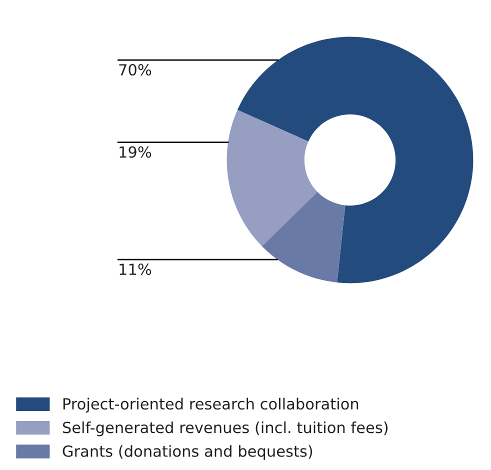 The height and width of the screenshot is (470, 491). I want to click on data-label: 11%, so click(136, 270).